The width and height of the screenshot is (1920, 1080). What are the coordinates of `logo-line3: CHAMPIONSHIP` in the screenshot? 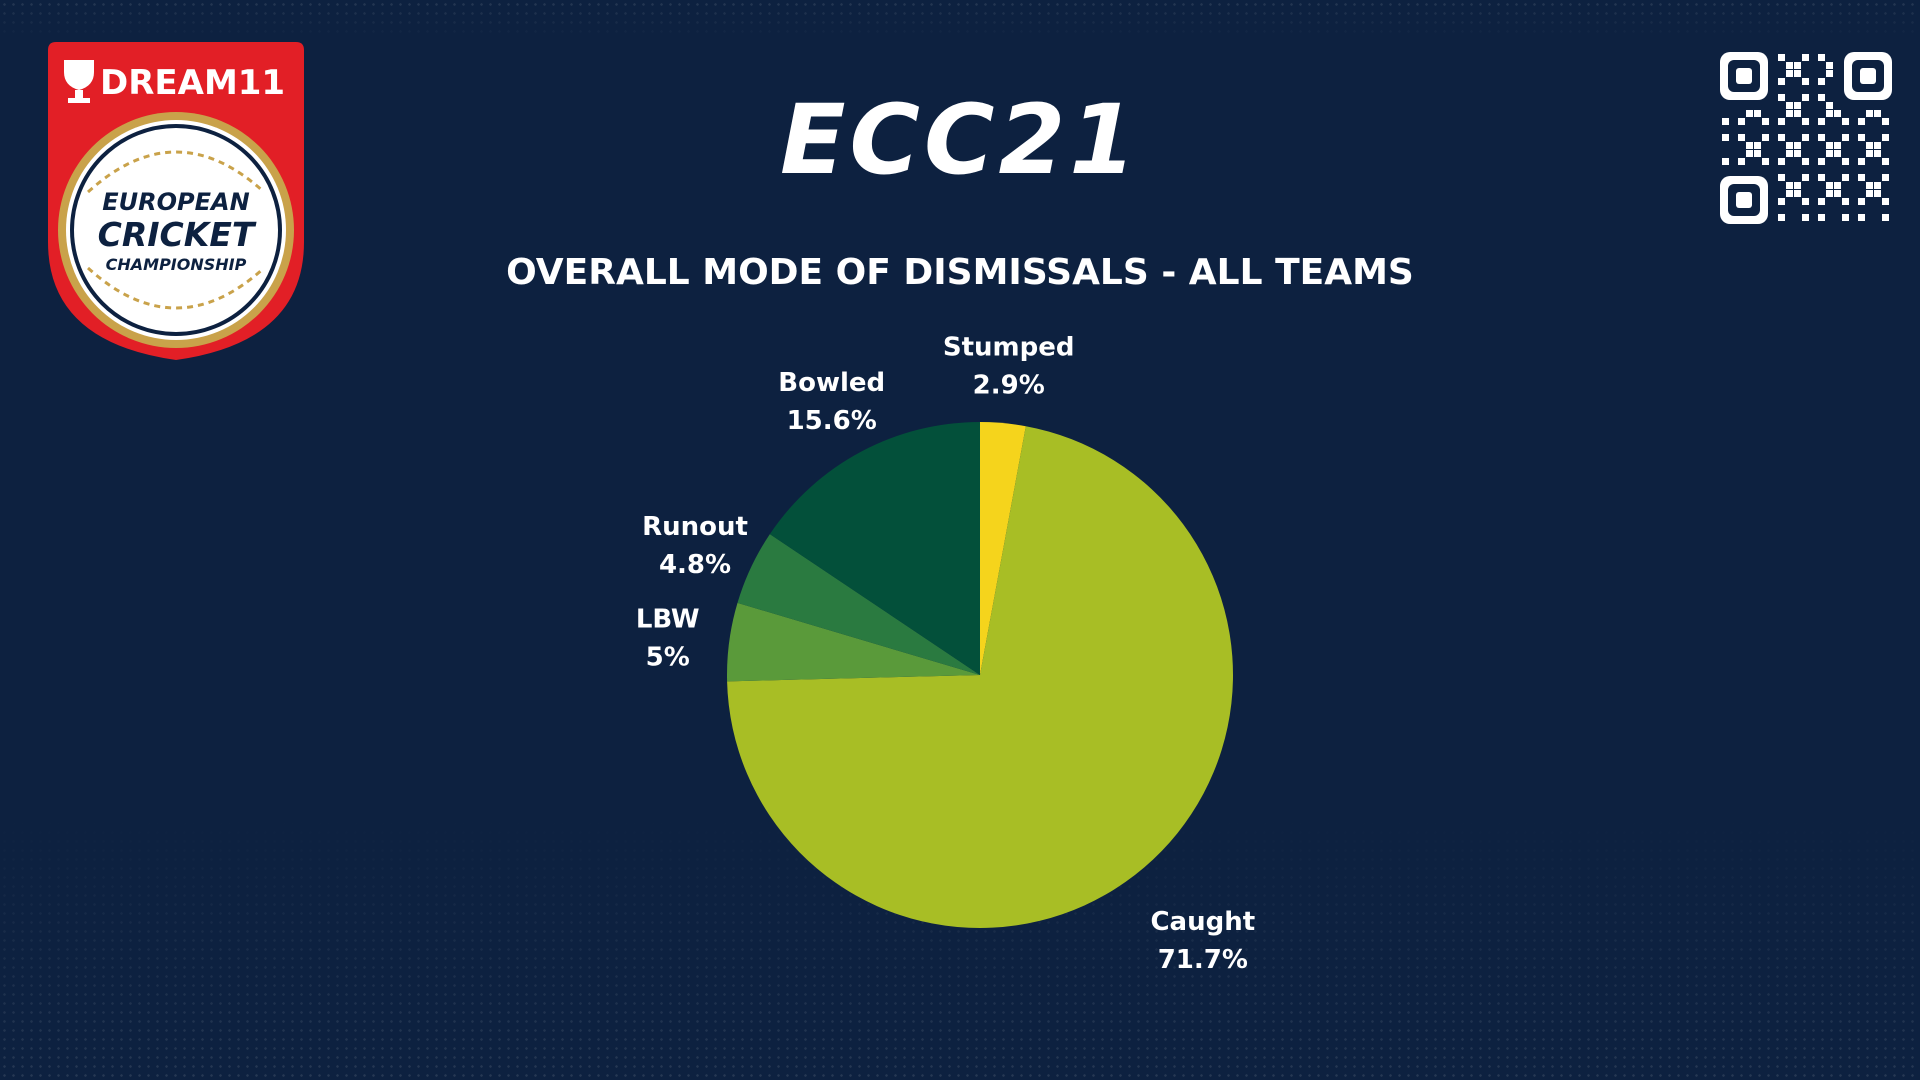 It's located at (176, 264).